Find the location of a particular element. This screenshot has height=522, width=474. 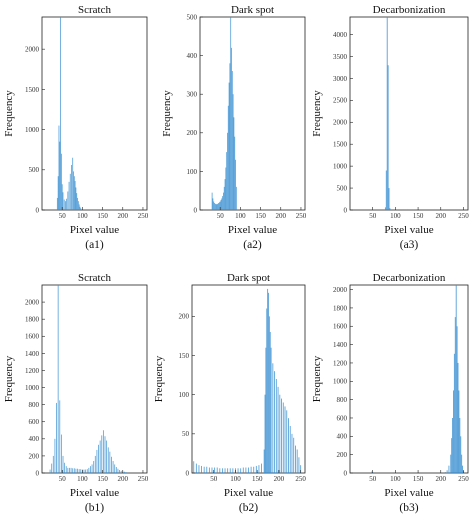

y-tick-label: 2500 is located at coordinates (340, 101).